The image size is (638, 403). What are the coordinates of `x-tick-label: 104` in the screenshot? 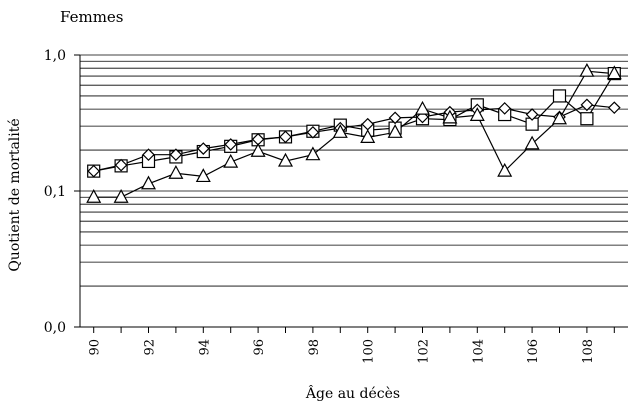 It's located at (478, 351).